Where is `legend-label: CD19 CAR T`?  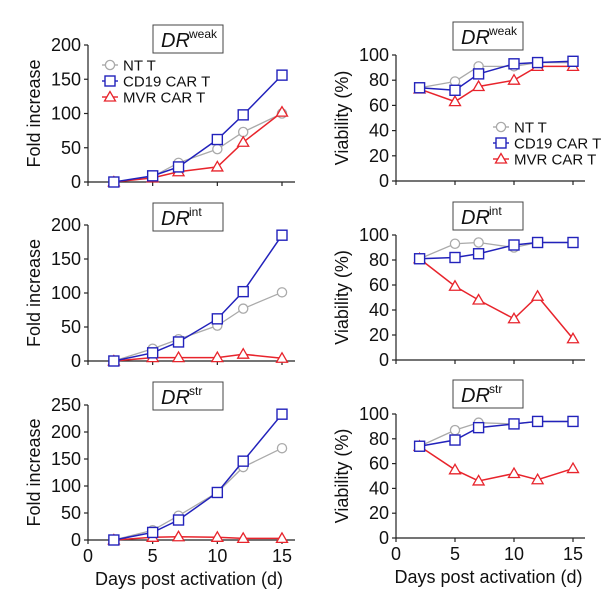 legend-label: CD19 CAR T is located at coordinates (166, 82).